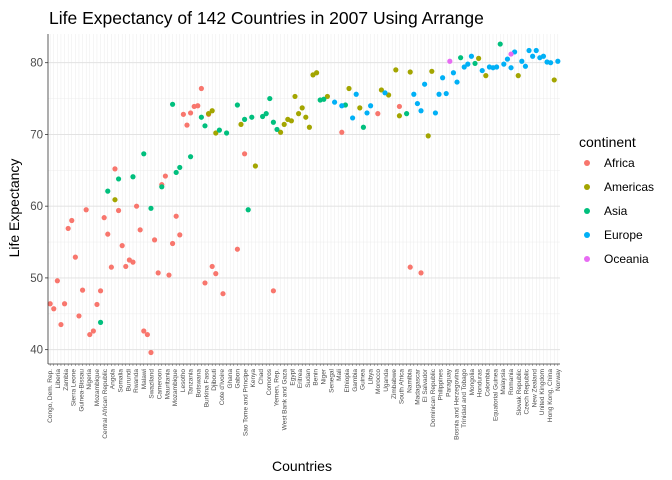 The width and height of the screenshot is (672, 480). I want to click on x-tick-label: Malawi, so click(144, 379).